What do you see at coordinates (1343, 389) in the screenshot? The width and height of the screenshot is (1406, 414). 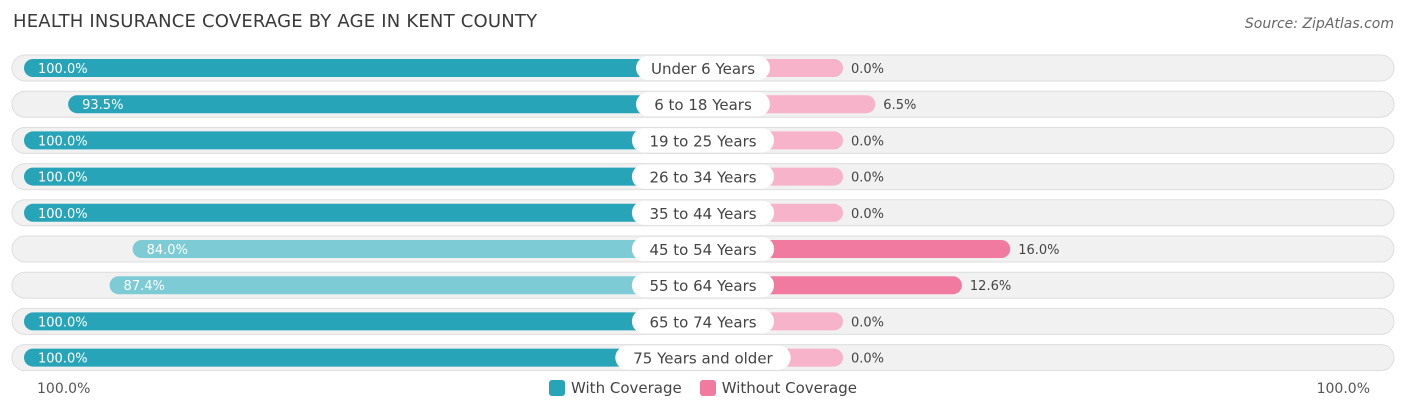 I see `axis-right-label: 100.0%` at bounding box center [1343, 389].